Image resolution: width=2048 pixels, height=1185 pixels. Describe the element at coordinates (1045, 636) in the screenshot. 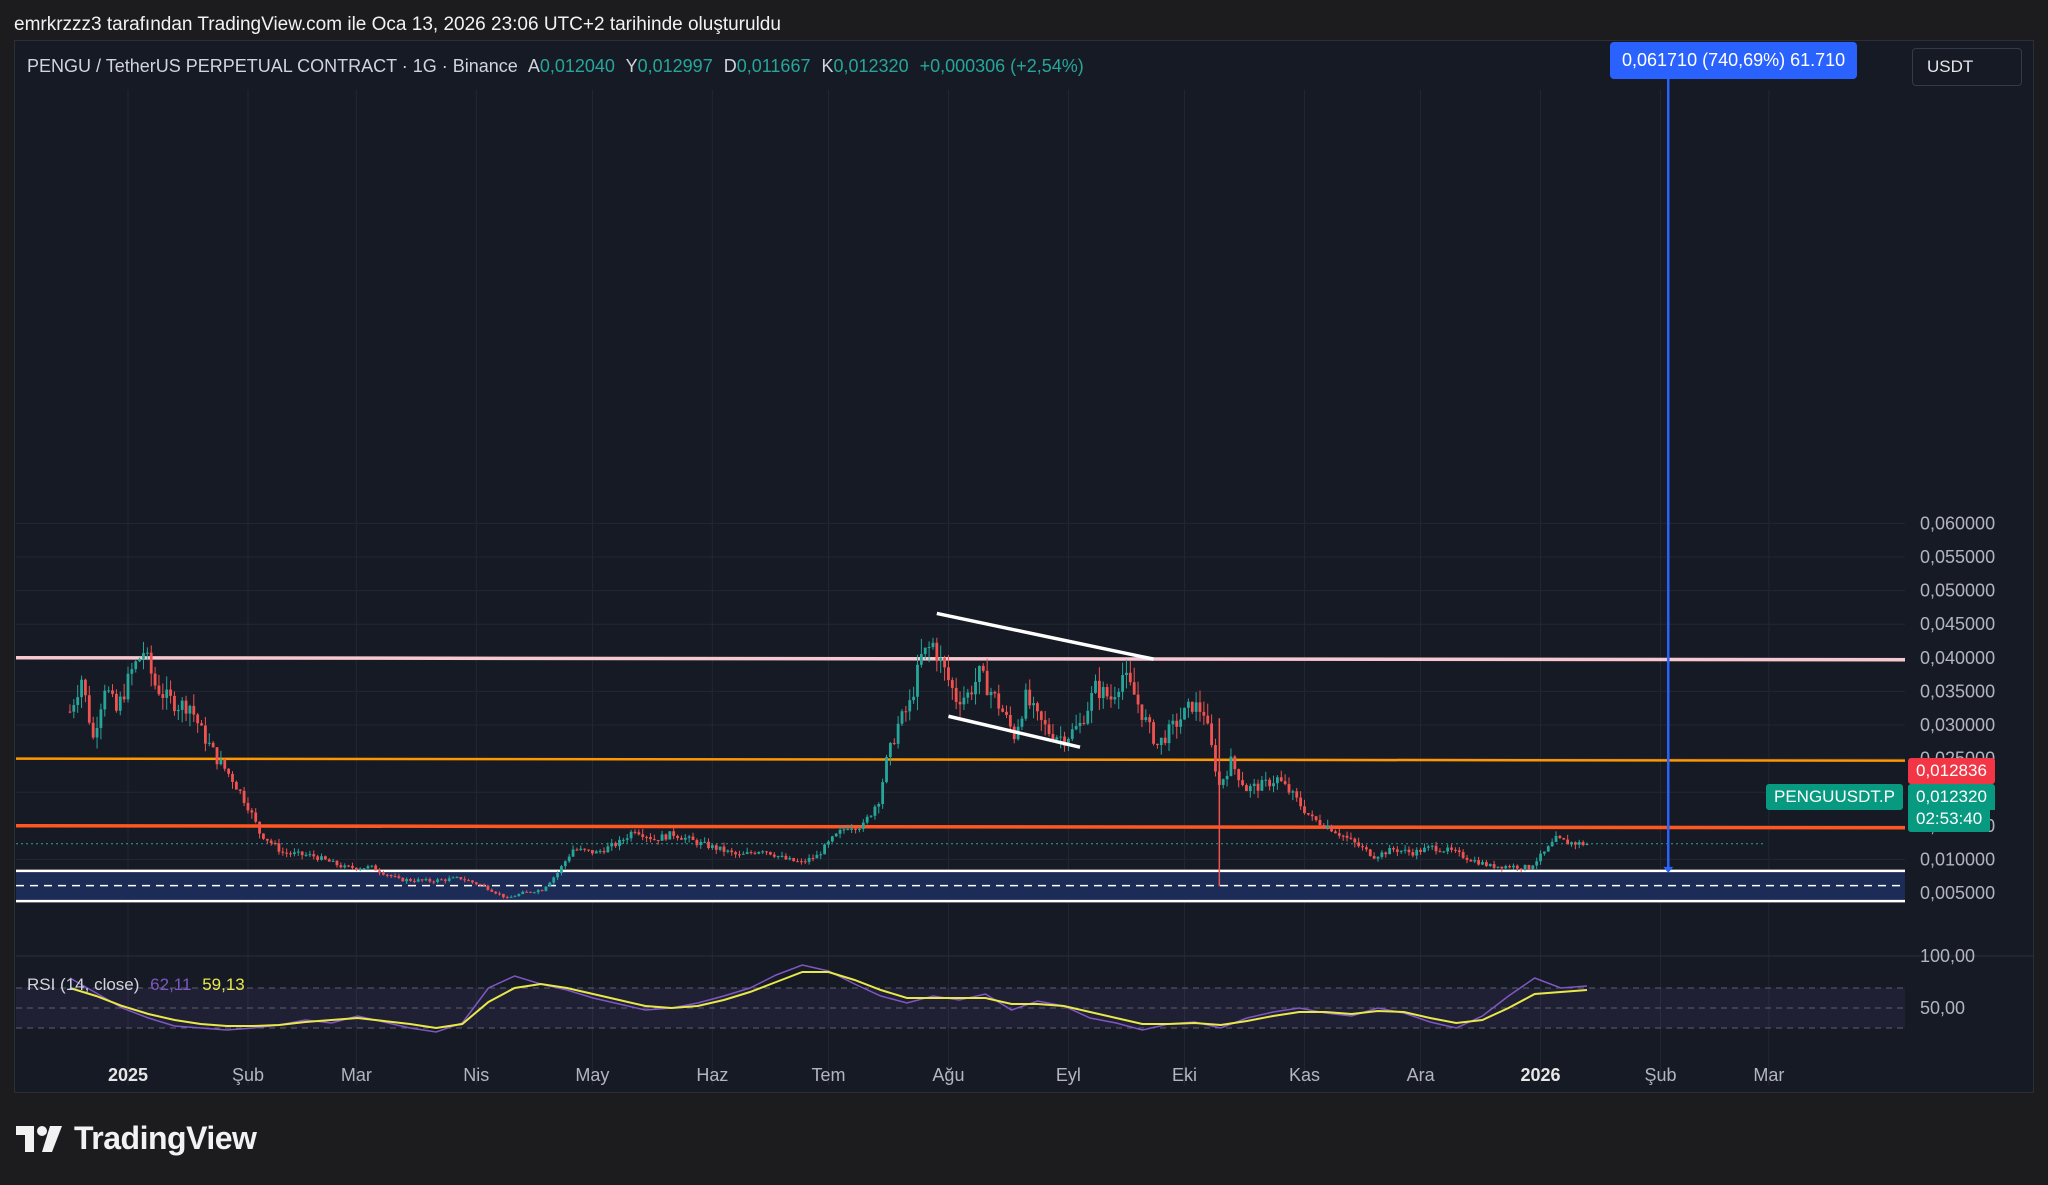

I see `trendline-upper` at that location.